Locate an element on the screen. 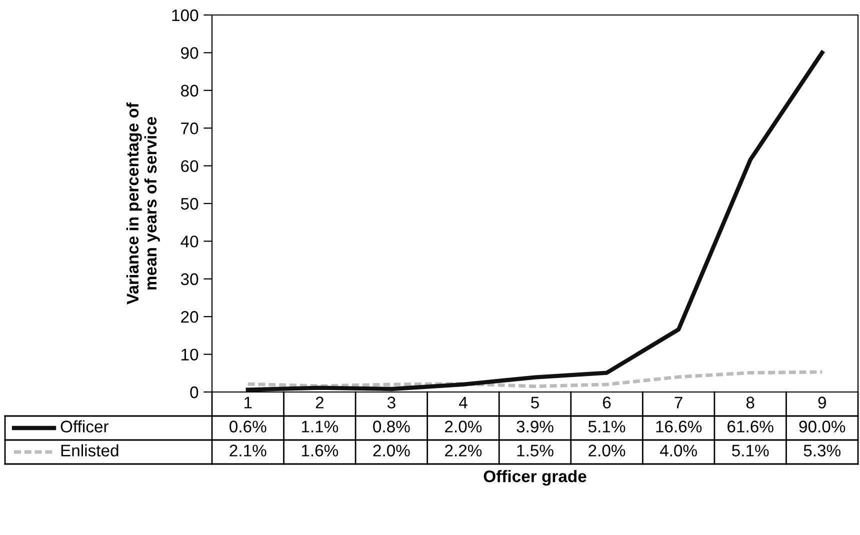  y-tick-label: 10 is located at coordinates (190, 354).